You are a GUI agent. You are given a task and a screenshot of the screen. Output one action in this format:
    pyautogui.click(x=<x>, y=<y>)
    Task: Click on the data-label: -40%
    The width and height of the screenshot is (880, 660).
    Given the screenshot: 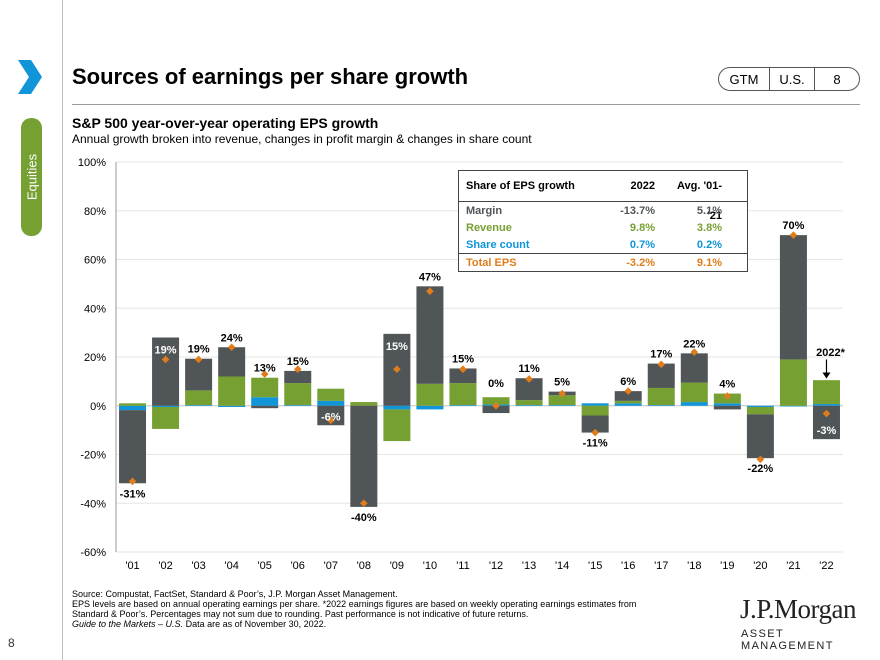 What is the action you would take?
    pyautogui.click(x=364, y=518)
    